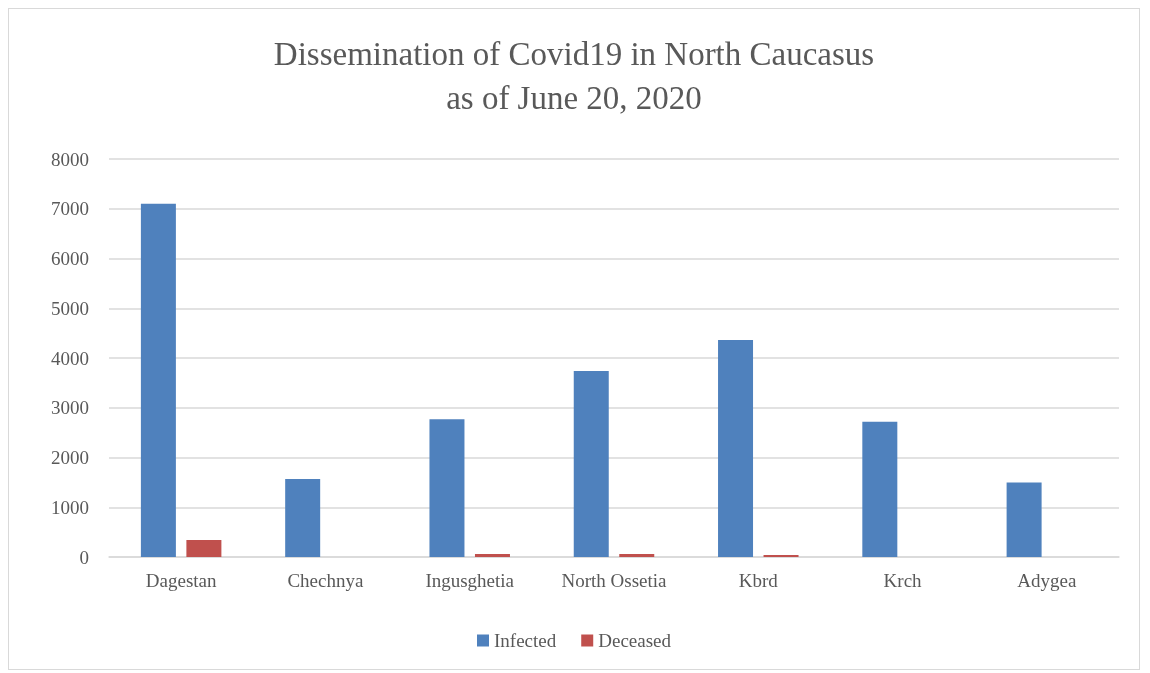  What do you see at coordinates (758, 580) in the screenshot?
I see `x-tick-label: Kbrd` at bounding box center [758, 580].